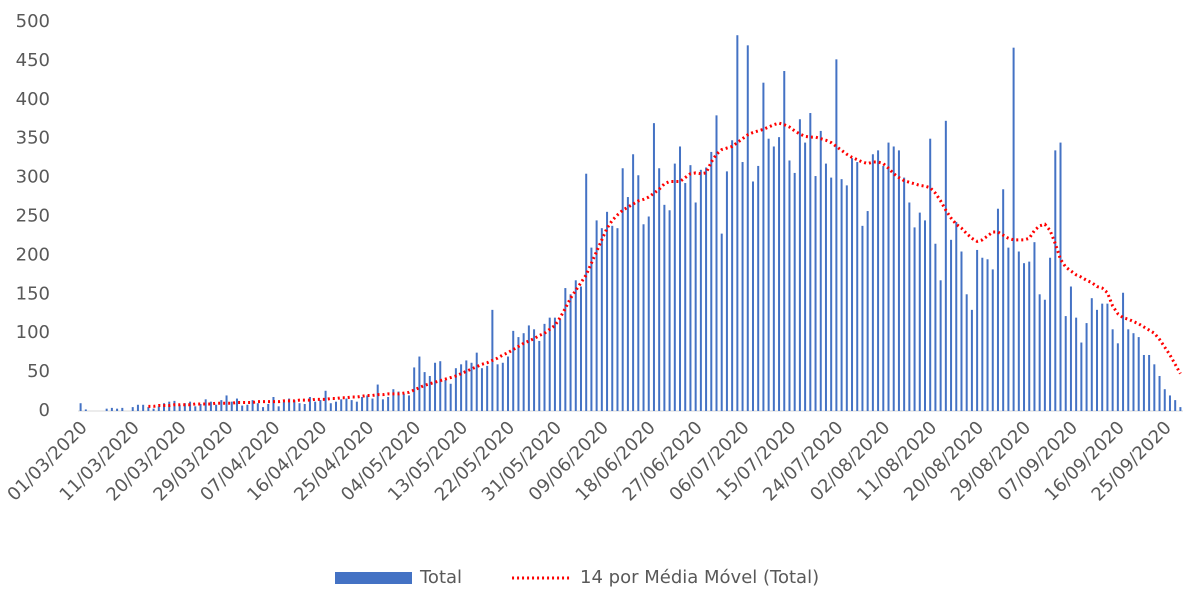 Image resolution: width=1183 pixels, height=593 pixels. What do you see at coordinates (33, 21) in the screenshot?
I see `y-tick-label: 500` at bounding box center [33, 21].